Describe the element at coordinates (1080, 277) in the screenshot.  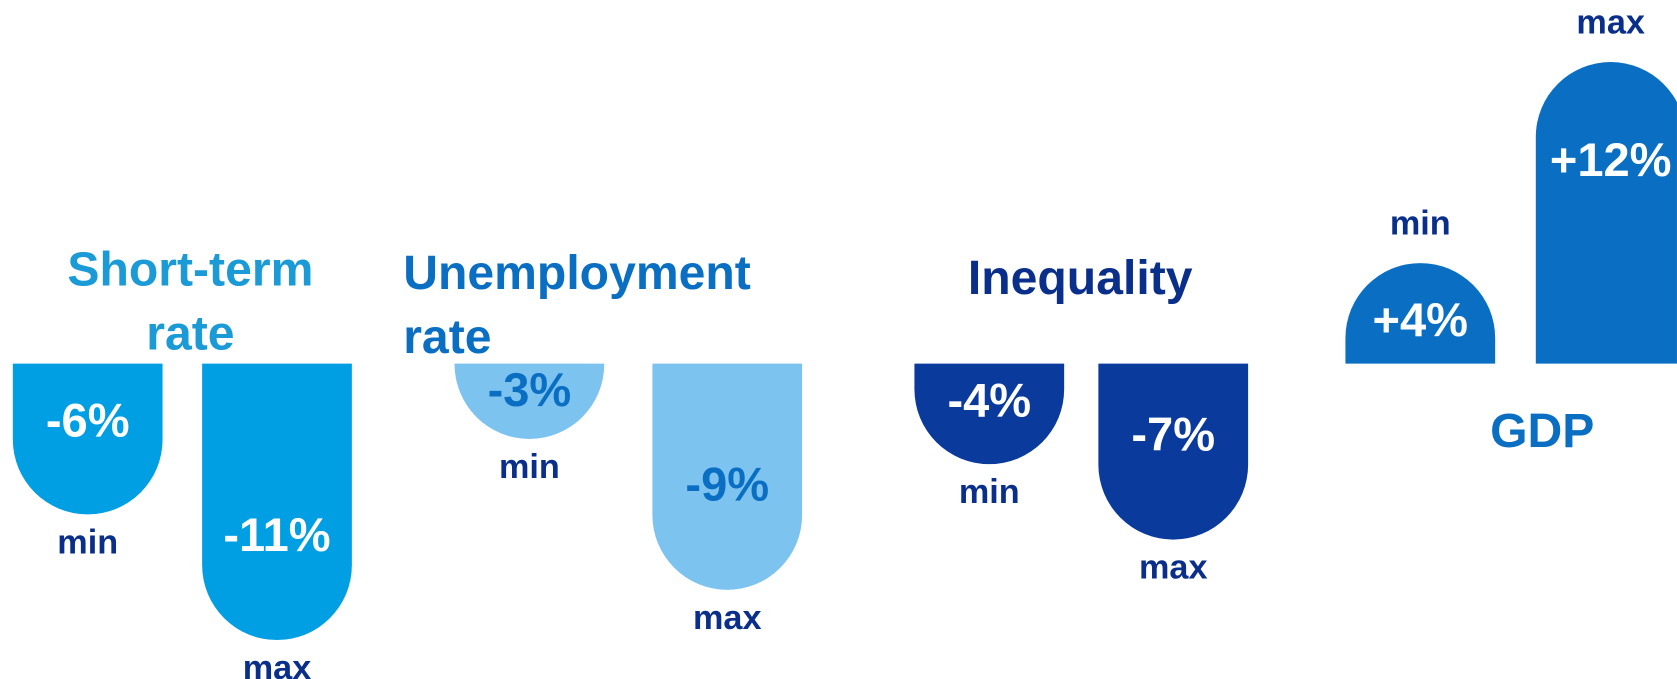
I see `group-title: Inequality` at that location.